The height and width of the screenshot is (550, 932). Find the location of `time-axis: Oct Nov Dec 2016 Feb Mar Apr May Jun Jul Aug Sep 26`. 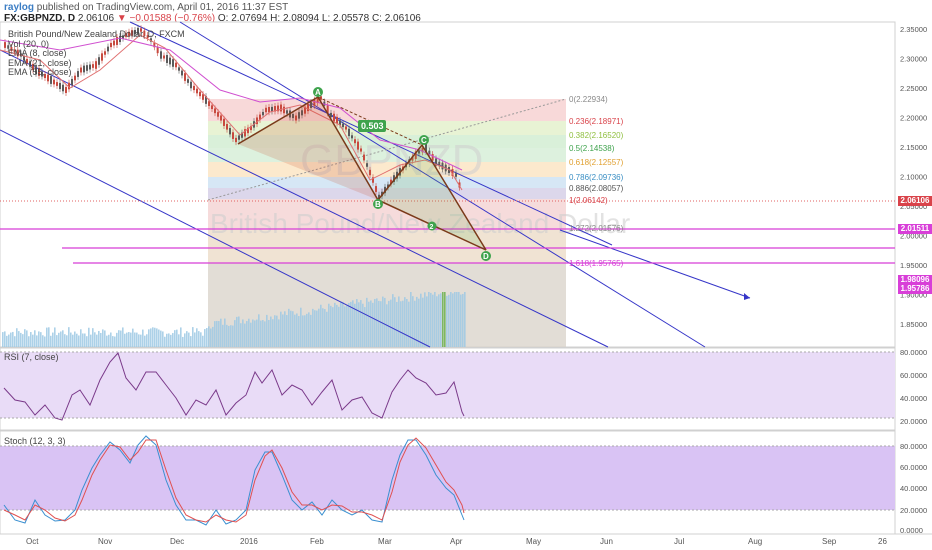

time-axis: Oct Nov Dec 2016 Feb Mar Apr May Jun Jul Aug Sep 26 is located at coordinates (456, 541).